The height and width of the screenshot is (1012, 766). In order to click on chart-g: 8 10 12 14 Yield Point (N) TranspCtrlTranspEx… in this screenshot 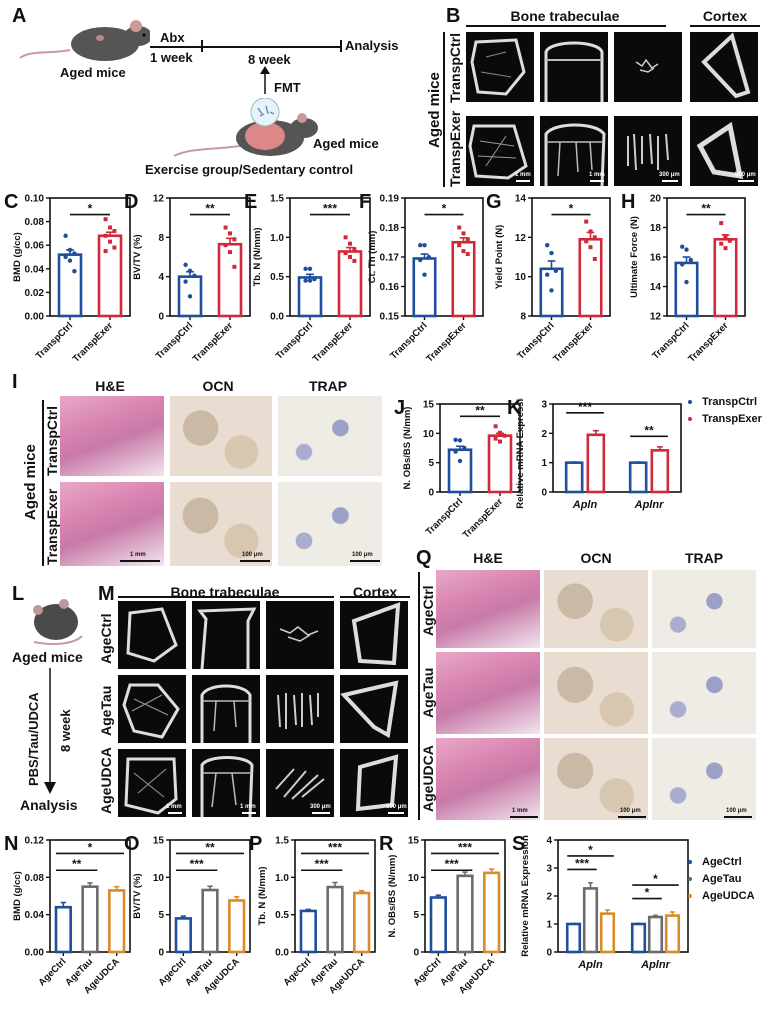, I will do `click(552, 279)`.